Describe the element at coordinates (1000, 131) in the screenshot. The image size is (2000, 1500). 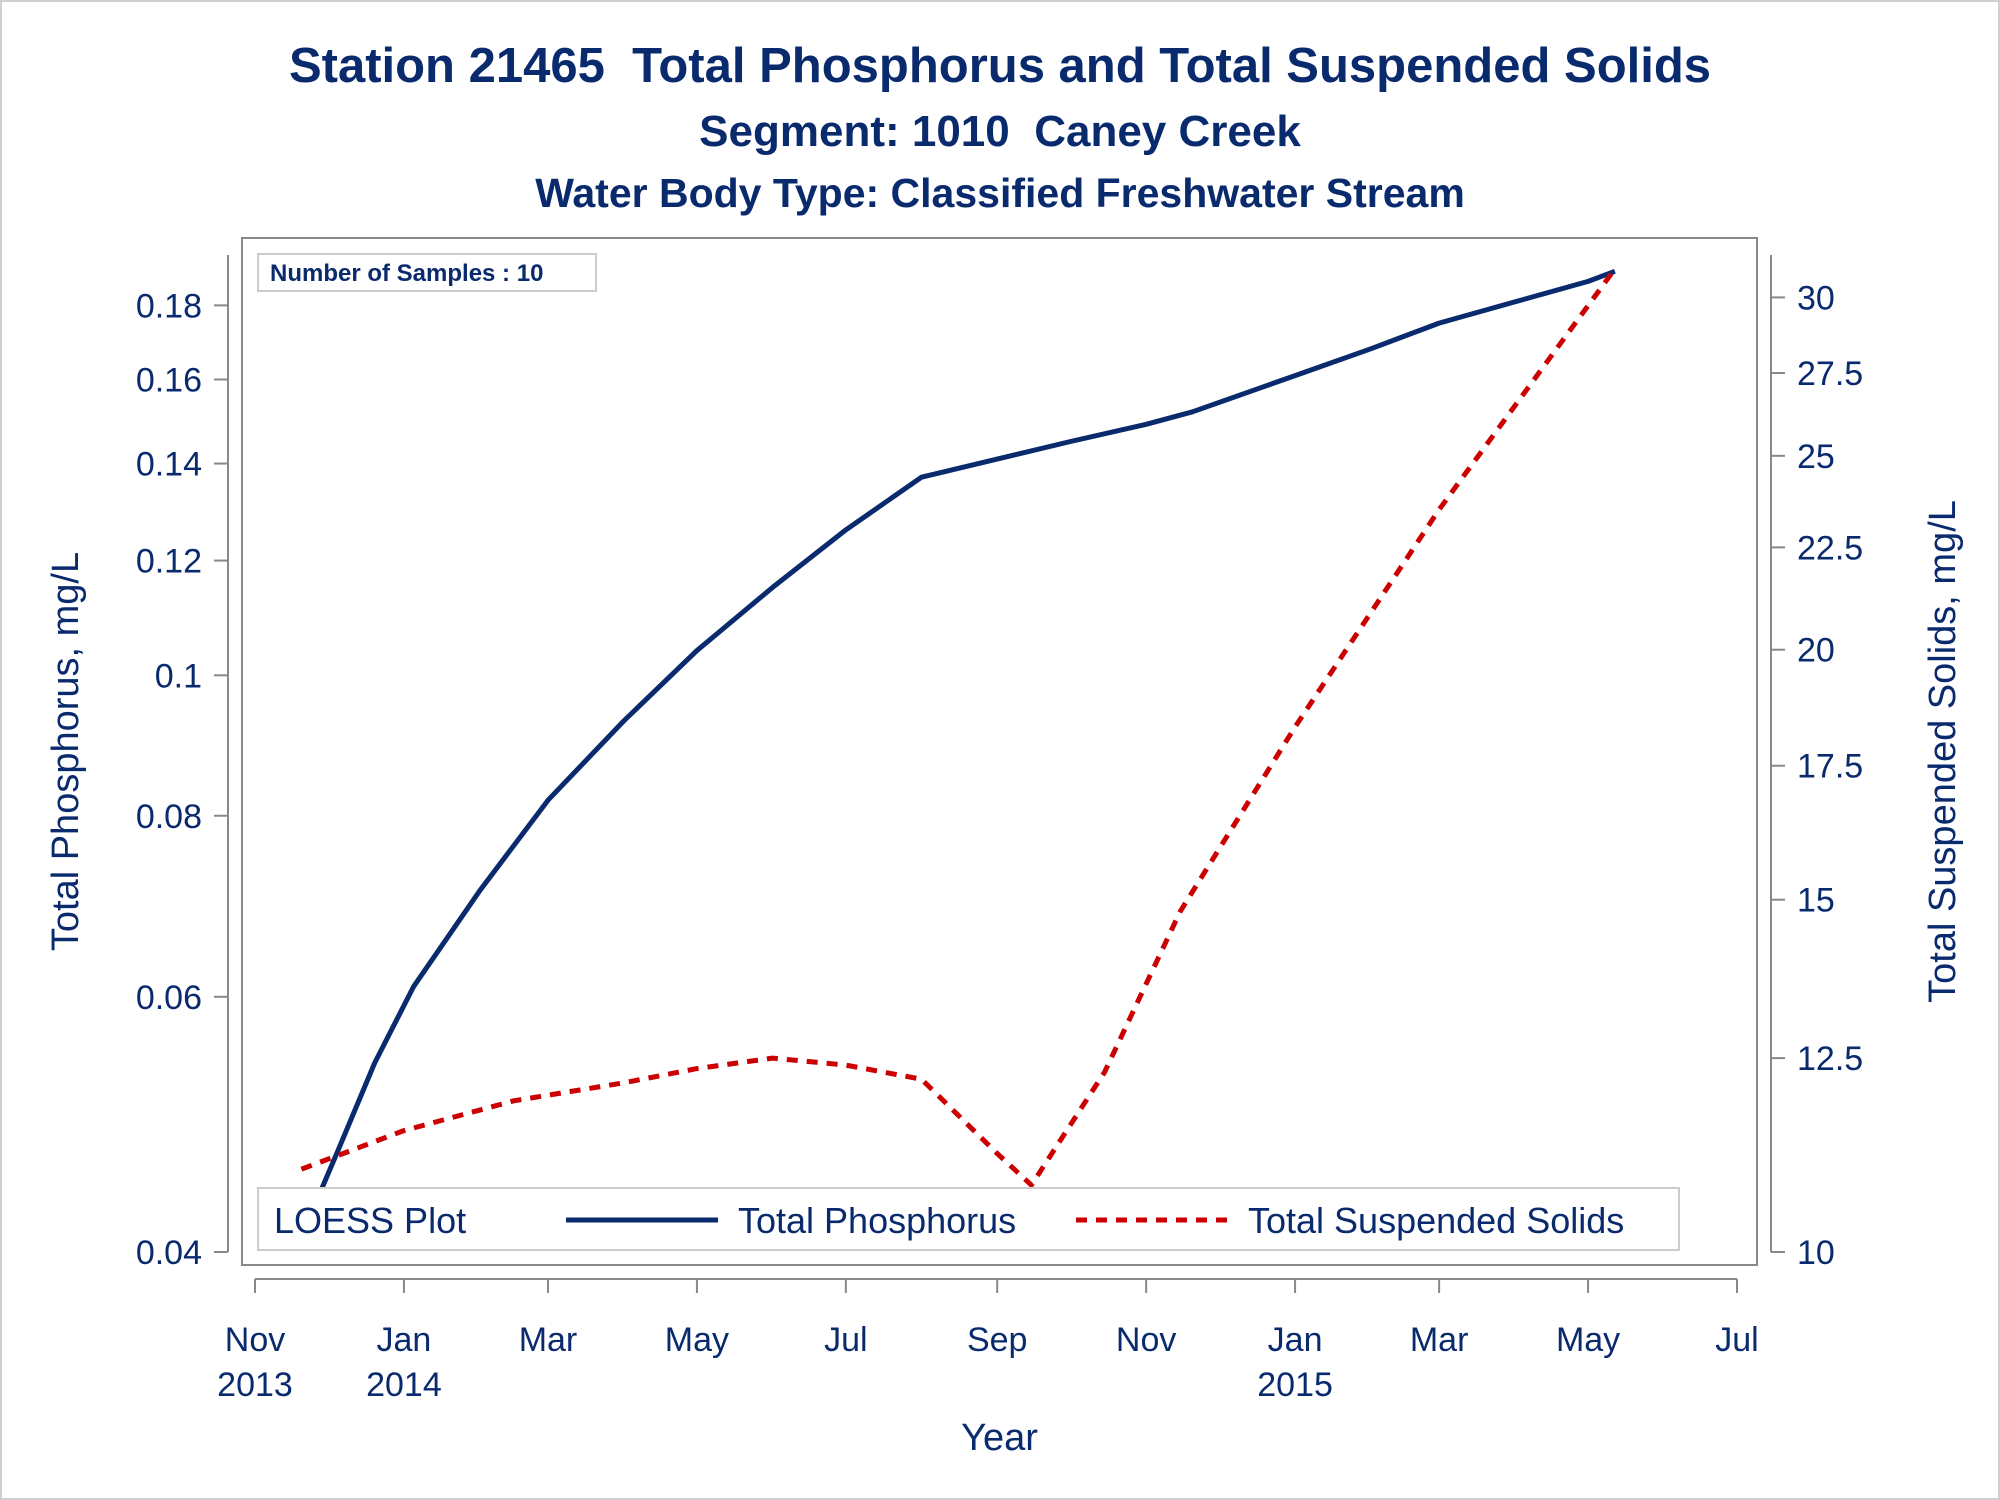
I see `chart-subtitle-segment: Segment: 1010 Caney Creek` at that location.